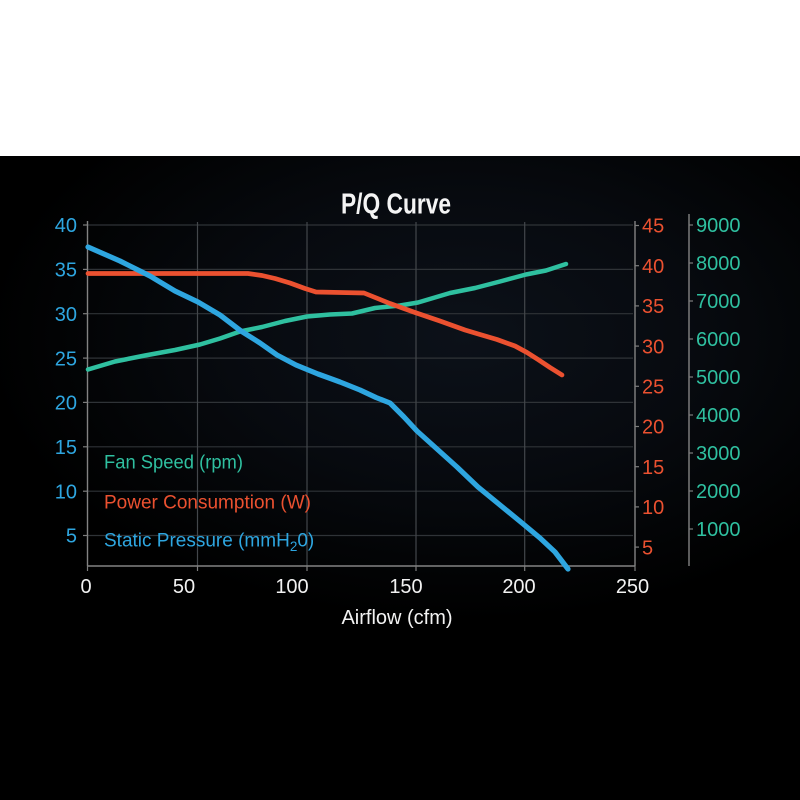 The image size is (800, 800). What do you see at coordinates (718, 302) in the screenshot?
I see `svg-text: 7000` at bounding box center [718, 302].